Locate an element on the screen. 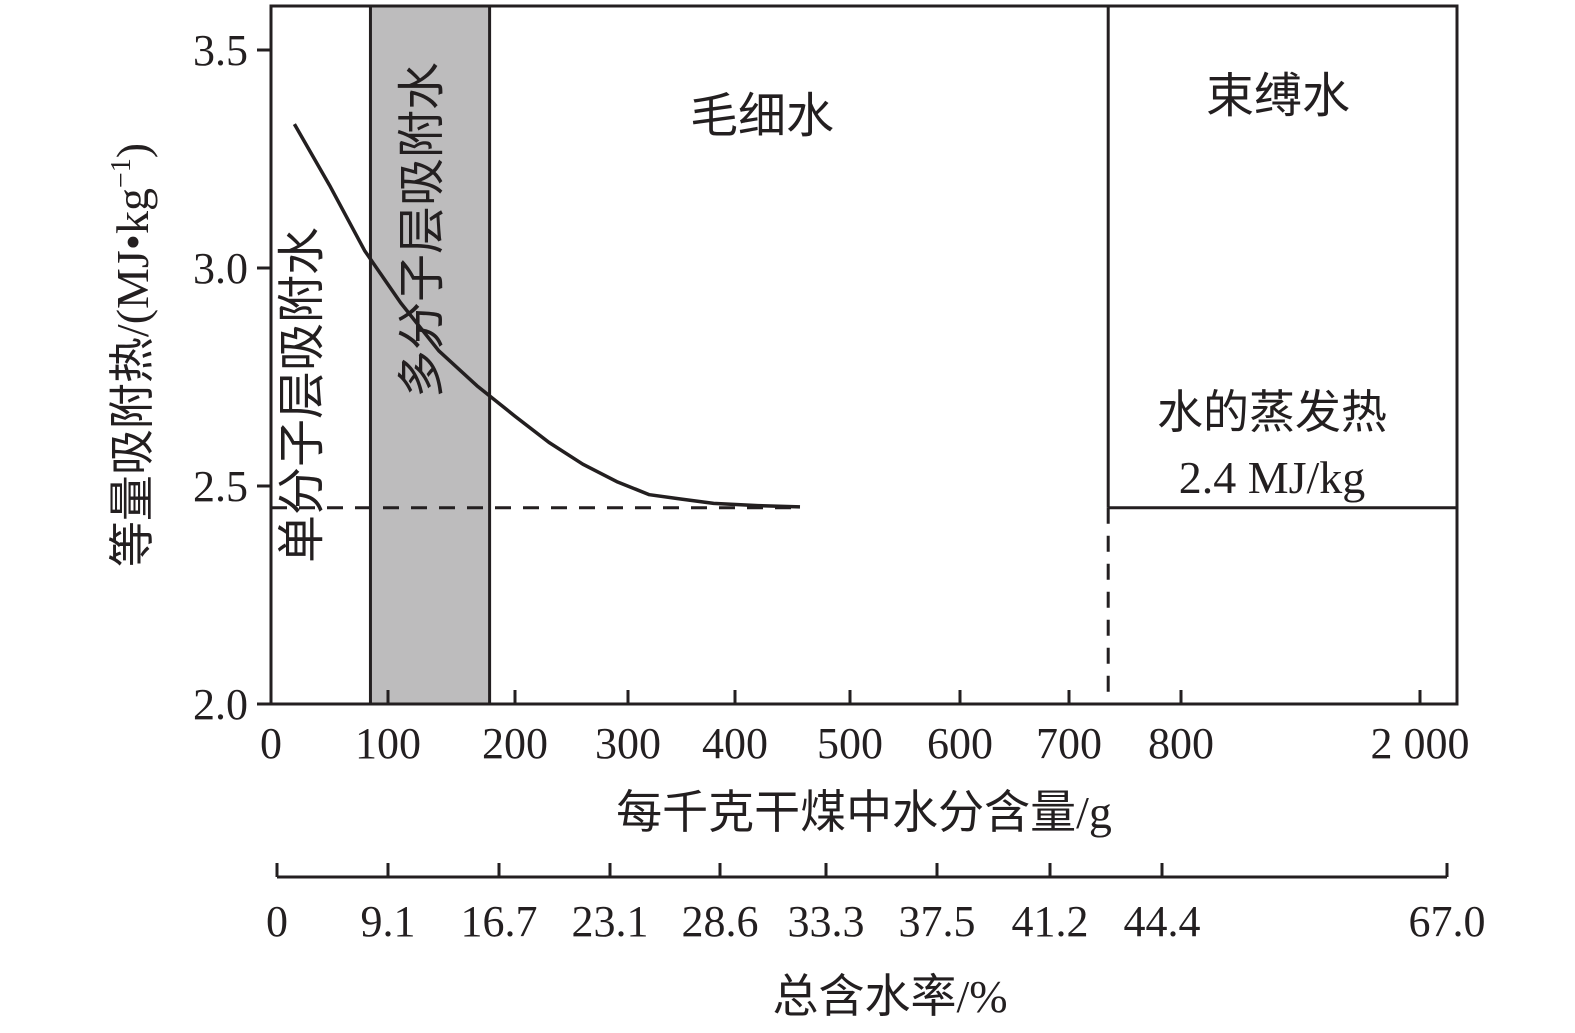 The image size is (1575, 1033). region-label-capillary: 毛细水 is located at coordinates (762, 116).